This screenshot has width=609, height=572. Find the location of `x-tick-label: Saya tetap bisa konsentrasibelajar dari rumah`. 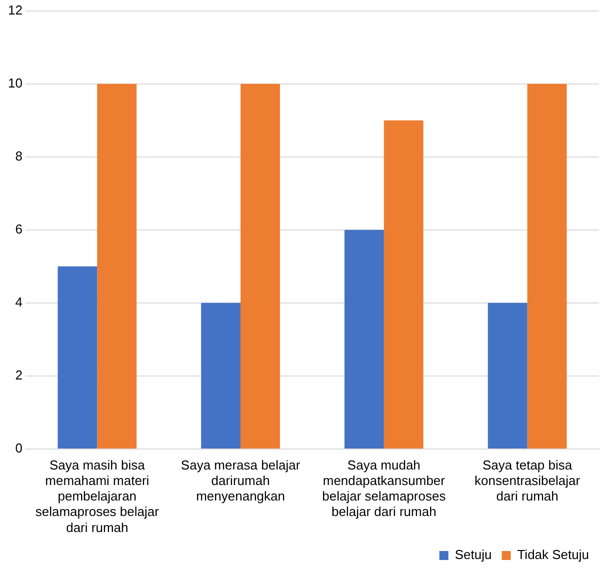

x-tick-label: Saya tetap bisa konsentrasibelajar dari rumah is located at coordinates (527, 480).